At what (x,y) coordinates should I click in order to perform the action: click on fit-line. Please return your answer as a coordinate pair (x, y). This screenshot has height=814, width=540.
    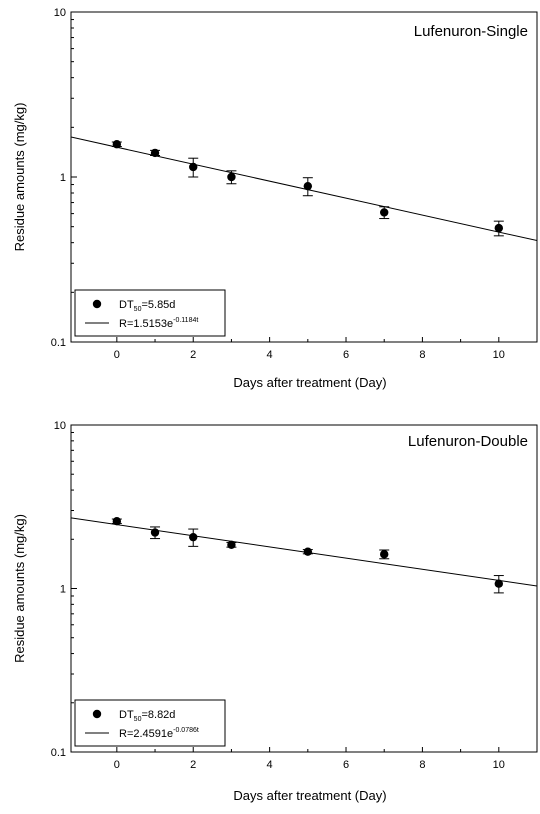
    Looking at the image, I should click on (304, 189).